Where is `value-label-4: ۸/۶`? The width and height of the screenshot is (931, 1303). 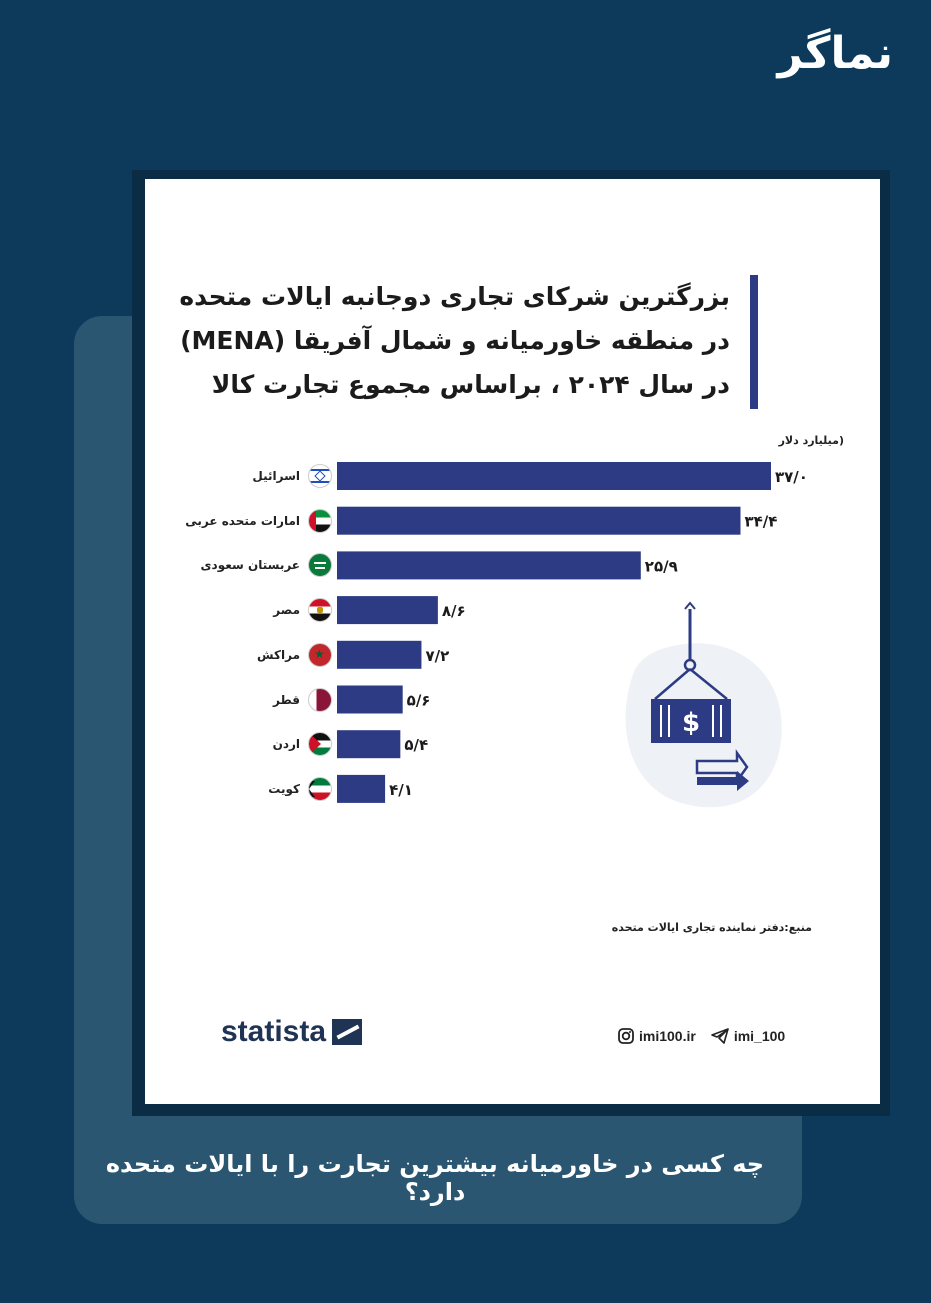
value-label-4: ۸/۶ is located at coordinates (454, 611).